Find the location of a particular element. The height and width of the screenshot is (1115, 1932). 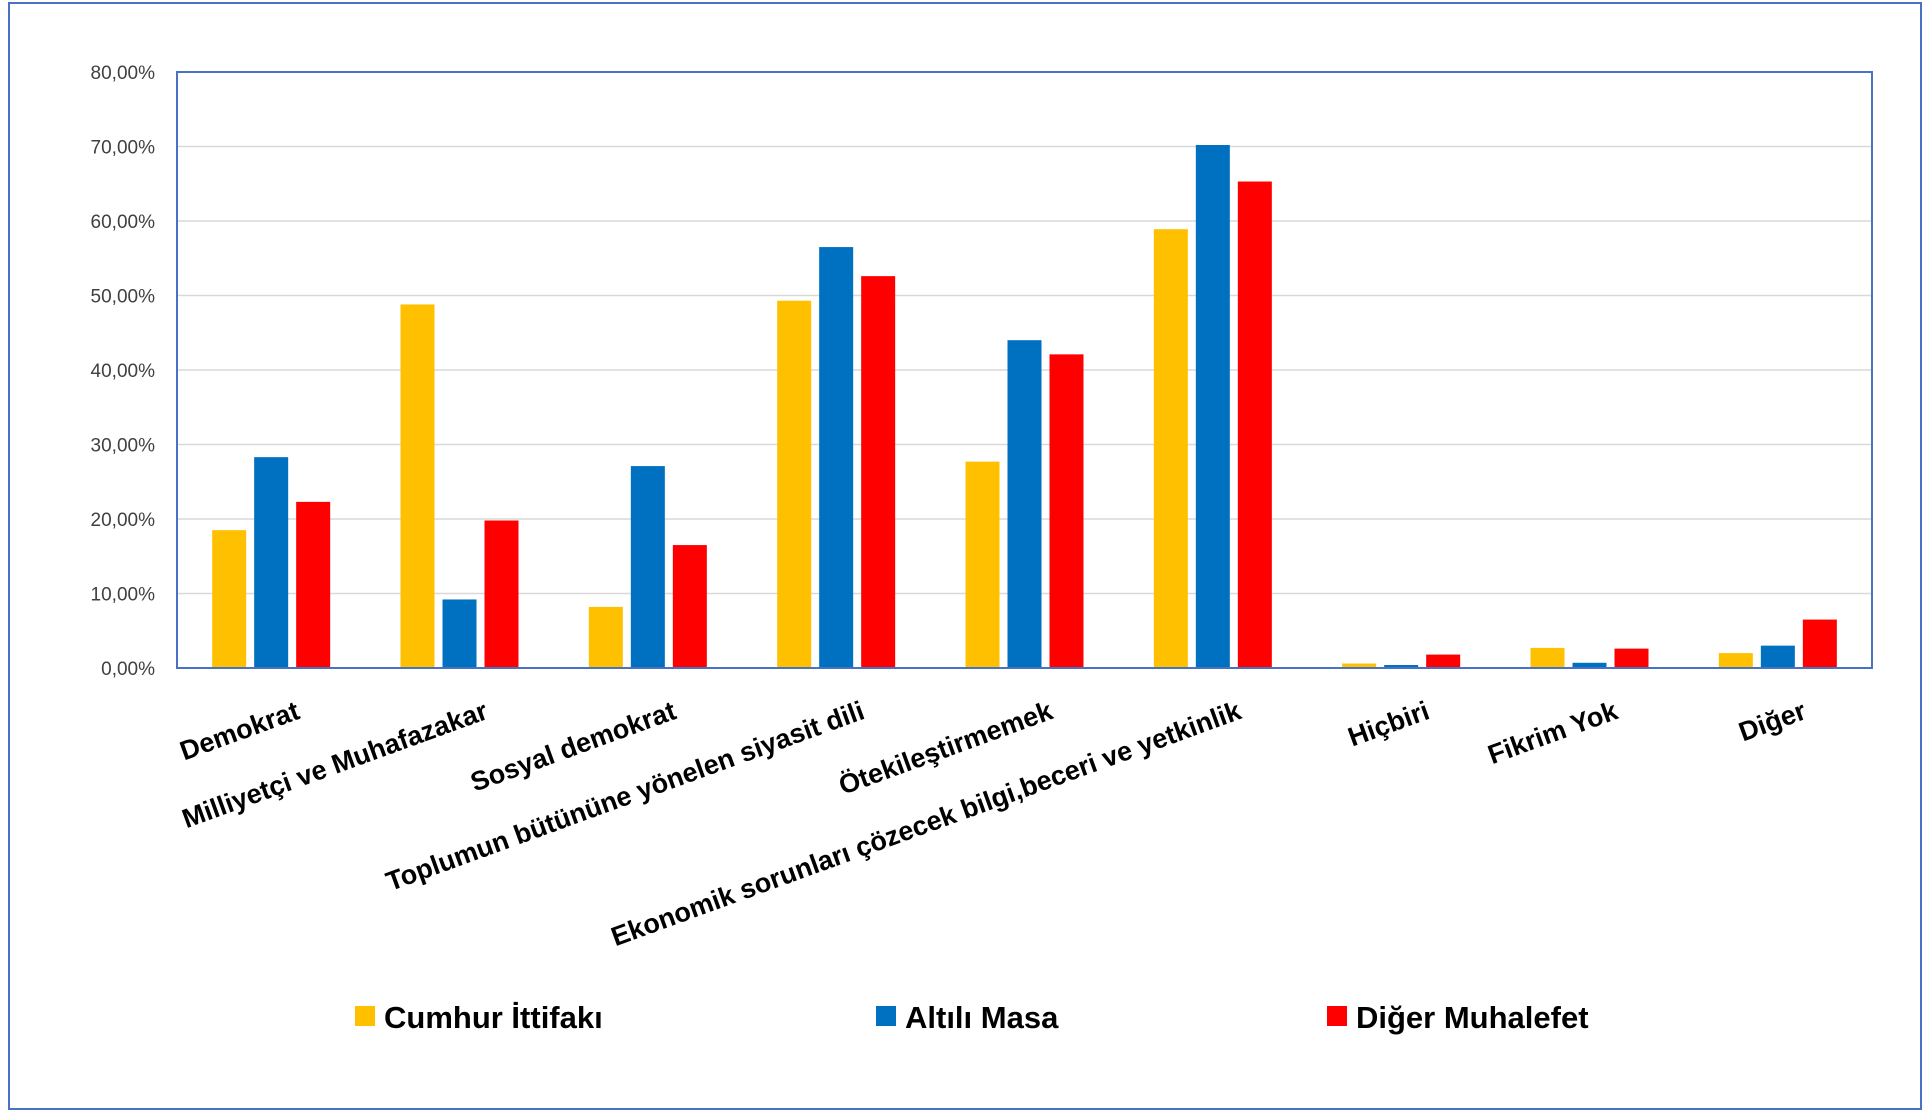

y-tick-label: 0,00% is located at coordinates (128, 669).